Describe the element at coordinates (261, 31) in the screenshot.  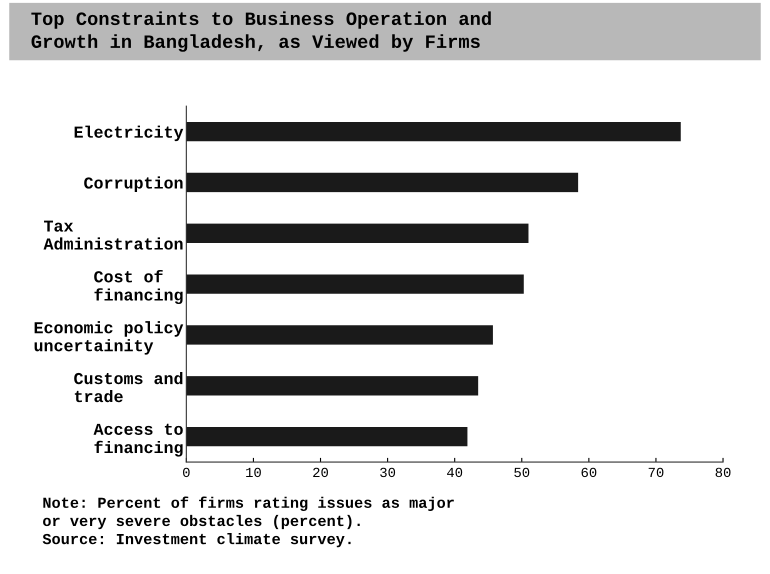
I see `chart-title: Top Constraints to Business Operation and Growth in Bangladesh, as Viewed by Firms` at that location.